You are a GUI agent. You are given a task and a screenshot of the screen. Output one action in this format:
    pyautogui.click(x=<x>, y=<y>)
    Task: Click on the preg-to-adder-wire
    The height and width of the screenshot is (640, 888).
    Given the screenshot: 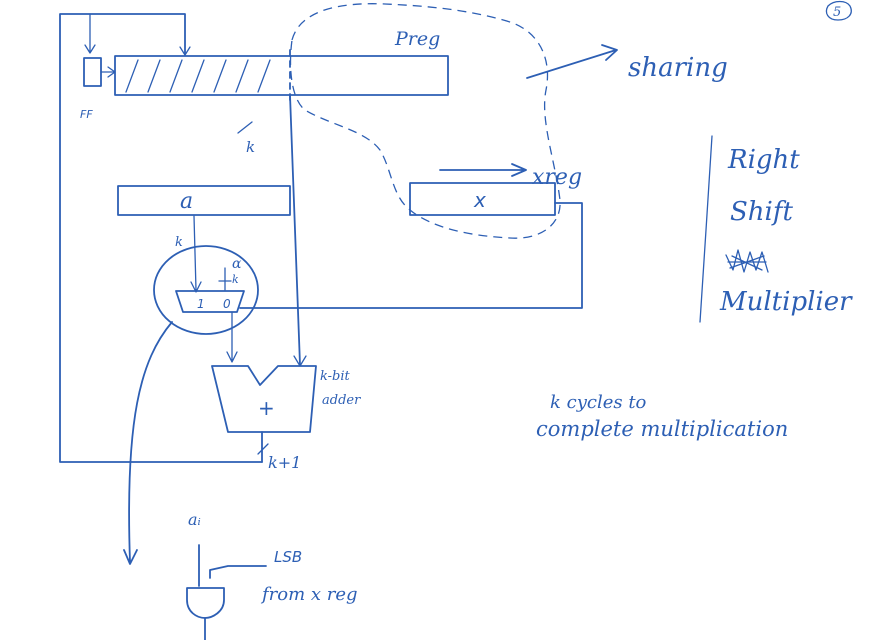 What is the action you would take?
    pyautogui.click(x=295, y=230)
    